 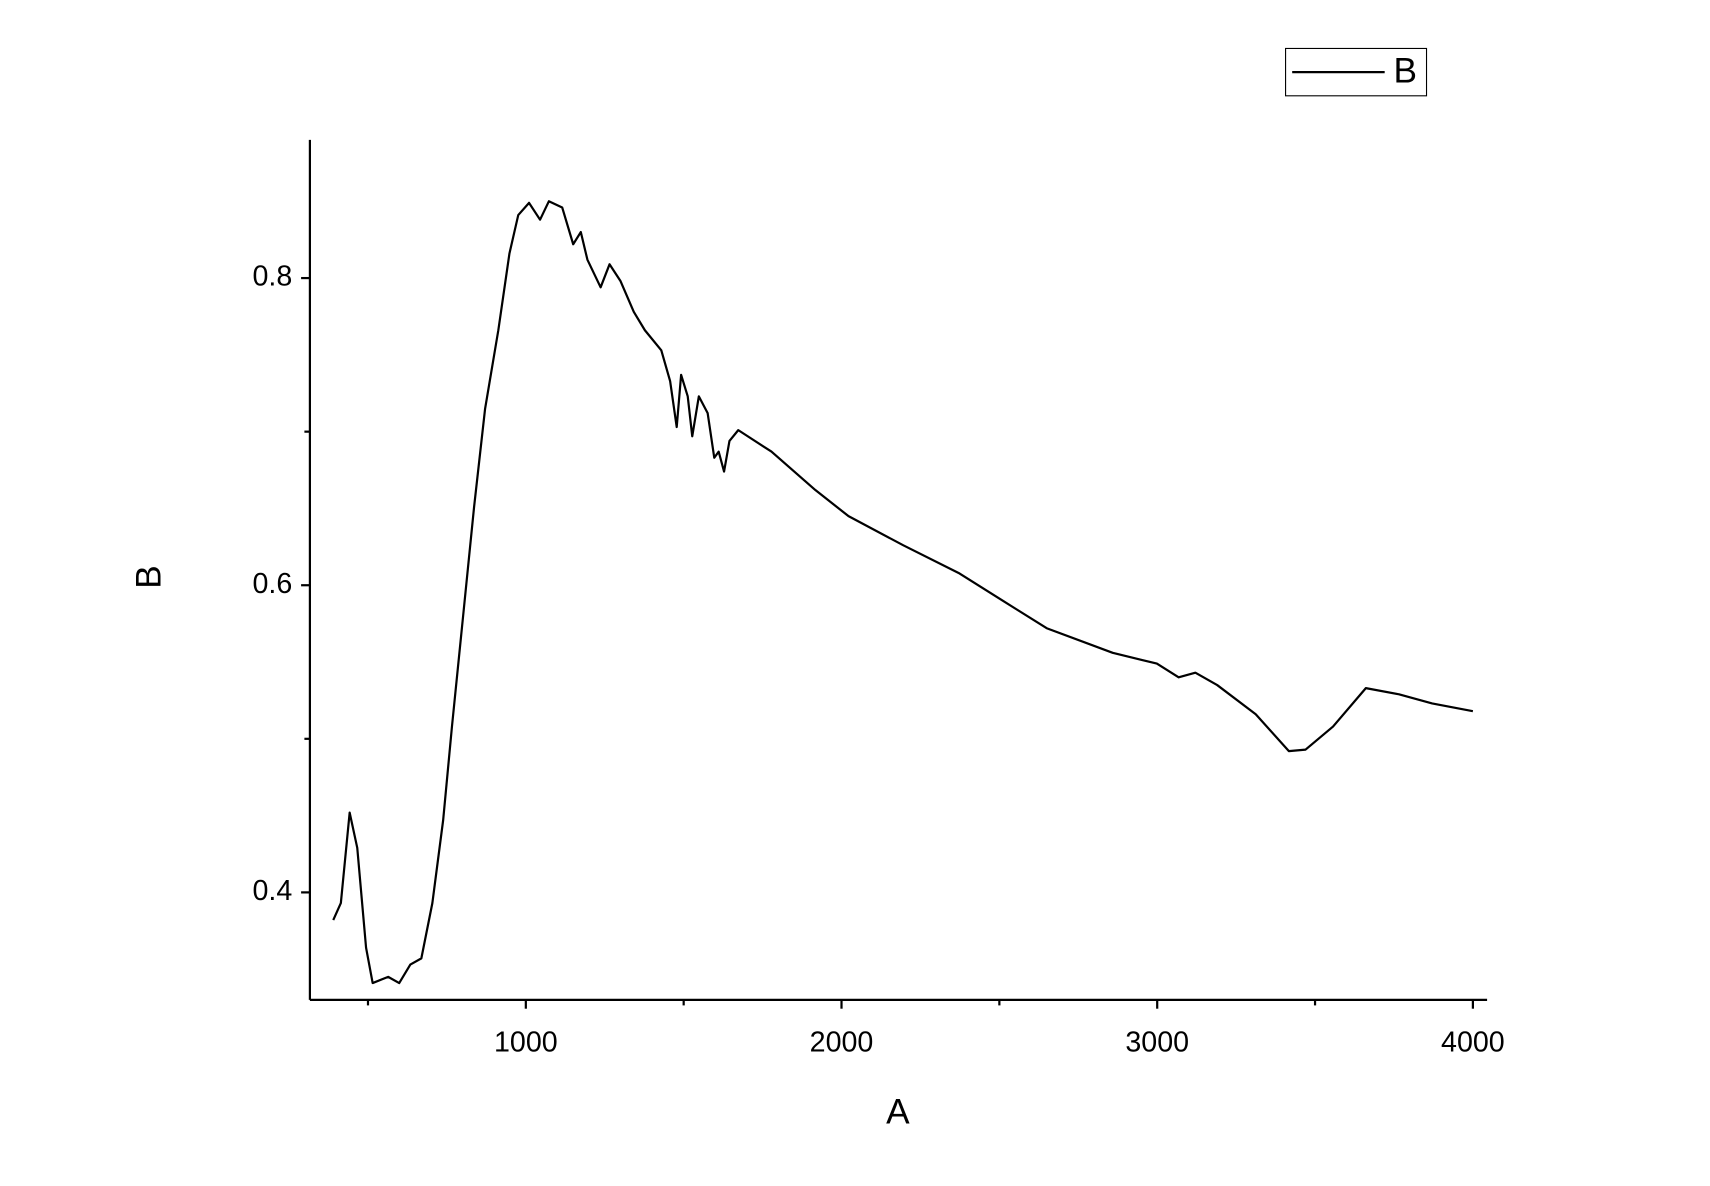 I want to click on x-tick-label: 3000, so click(x=1157, y=1043).